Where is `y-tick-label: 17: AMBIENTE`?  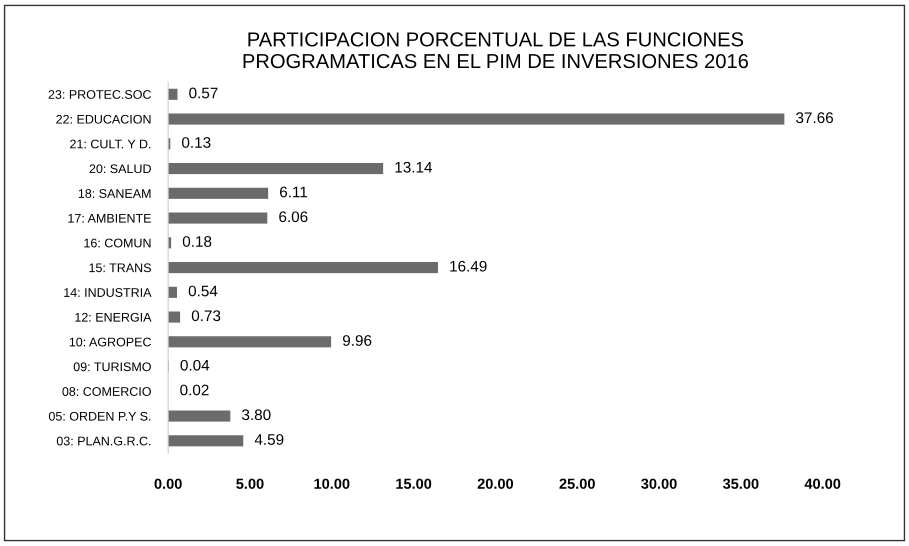
y-tick-label: 17: AMBIENTE is located at coordinates (109, 218).